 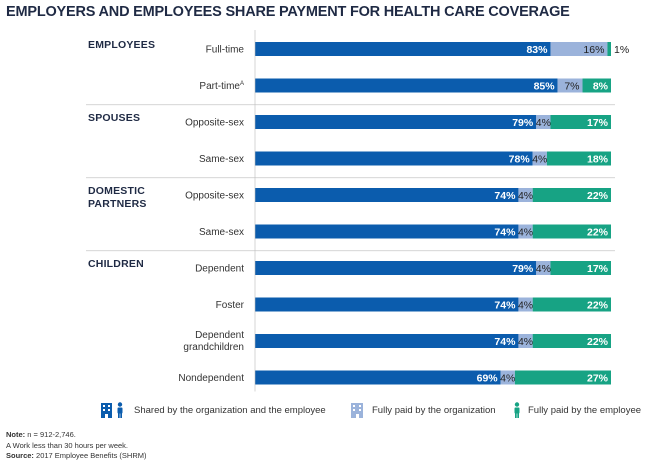 I want to click on row-label: Part-timeA, so click(x=221, y=86).